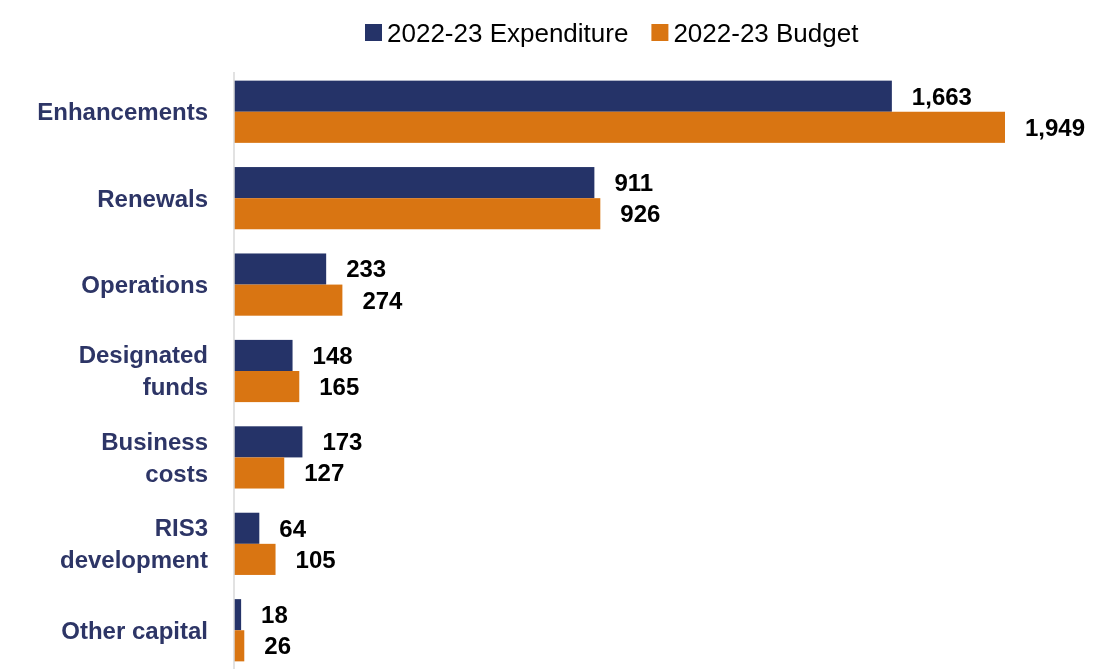 The width and height of the screenshot is (1093, 669). I want to click on data-label: 105, so click(315, 559).